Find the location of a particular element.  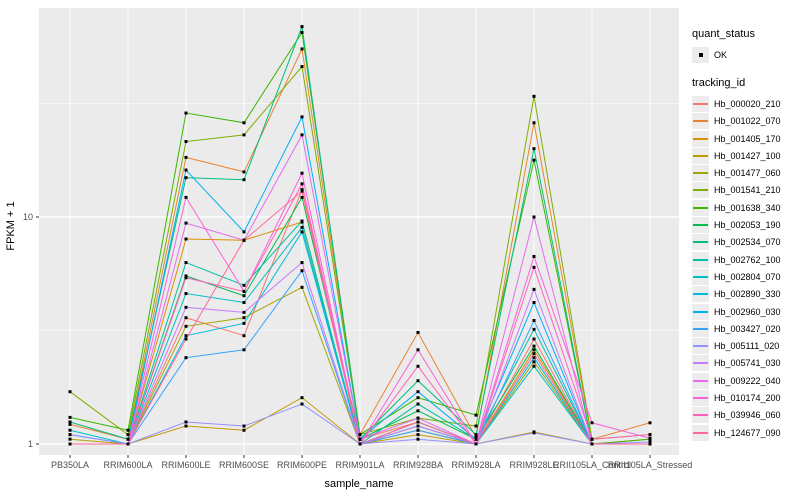

legend-item-Hb_002534_070: Hb_002534_070 is located at coordinates (745, 242).